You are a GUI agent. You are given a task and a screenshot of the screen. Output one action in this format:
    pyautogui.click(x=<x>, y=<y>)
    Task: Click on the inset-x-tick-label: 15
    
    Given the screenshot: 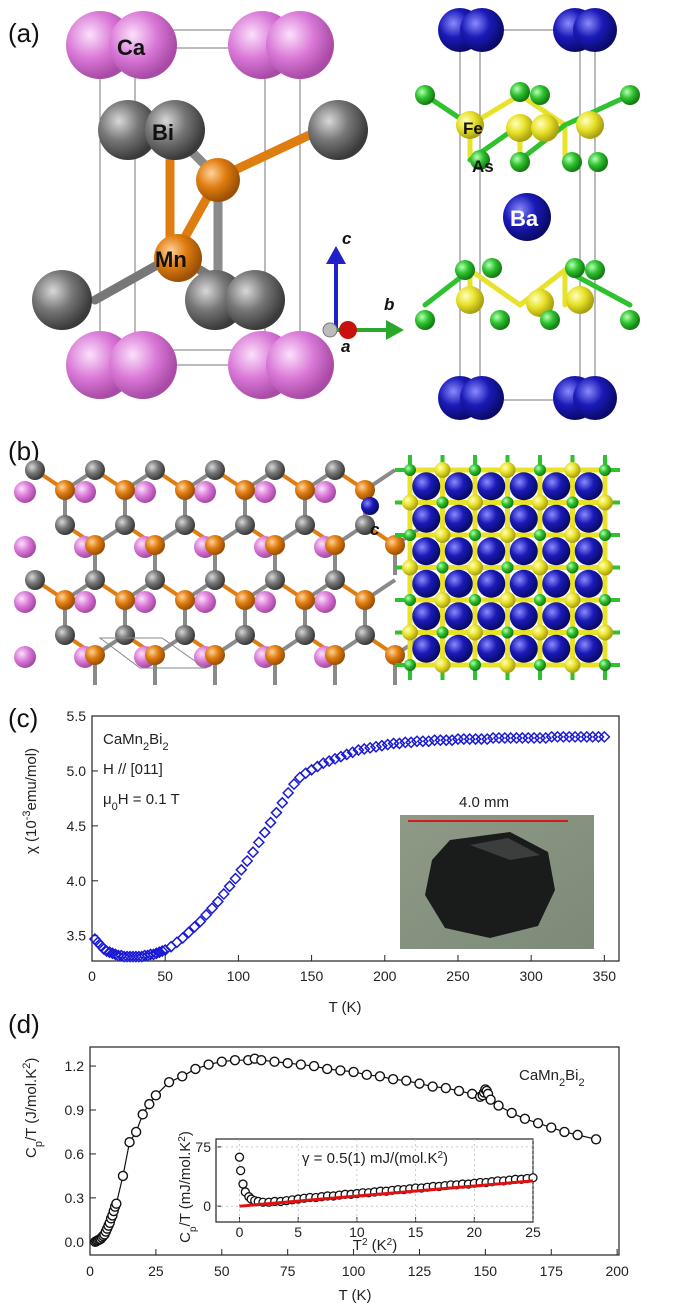 What is the action you would take?
    pyautogui.click(x=416, y=1232)
    